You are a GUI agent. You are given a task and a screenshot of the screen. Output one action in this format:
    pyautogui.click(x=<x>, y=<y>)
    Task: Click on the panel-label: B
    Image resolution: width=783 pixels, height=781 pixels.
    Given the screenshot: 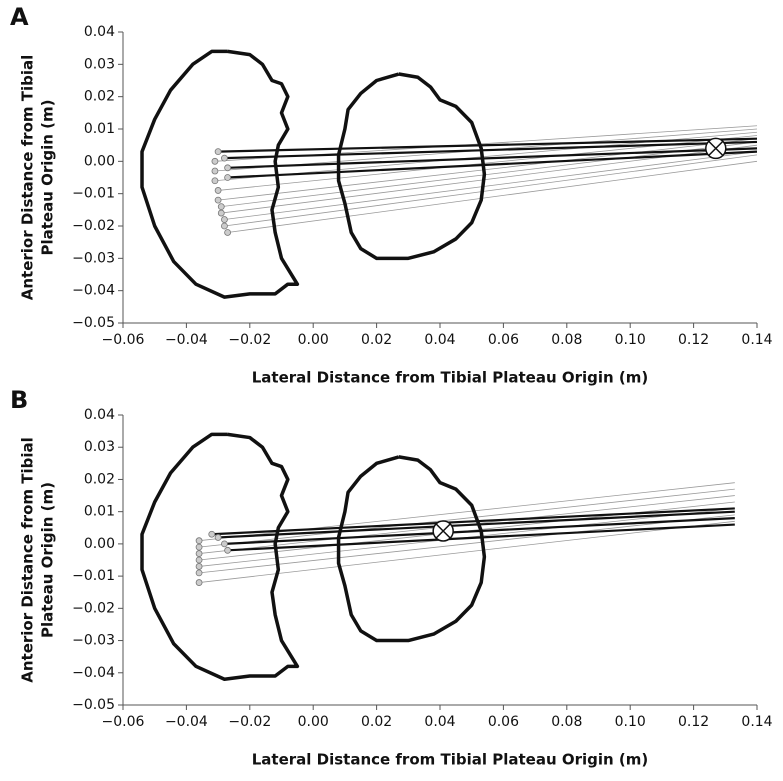 What is the action you would take?
    pyautogui.click(x=19, y=400)
    